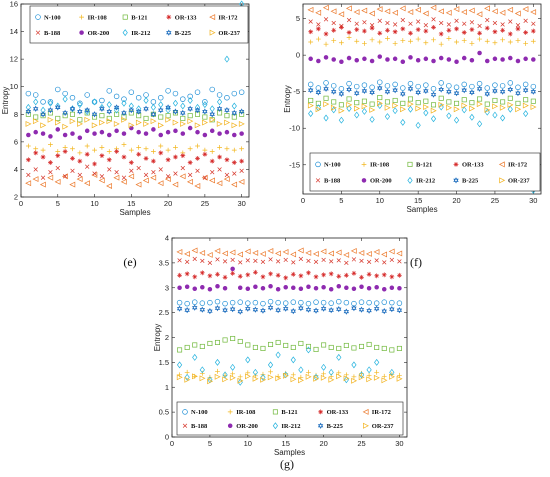 The image size is (550, 477). What do you see at coordinates (341, 200) in the screenshot?
I see `x-tick-label: 5` at bounding box center [341, 200].